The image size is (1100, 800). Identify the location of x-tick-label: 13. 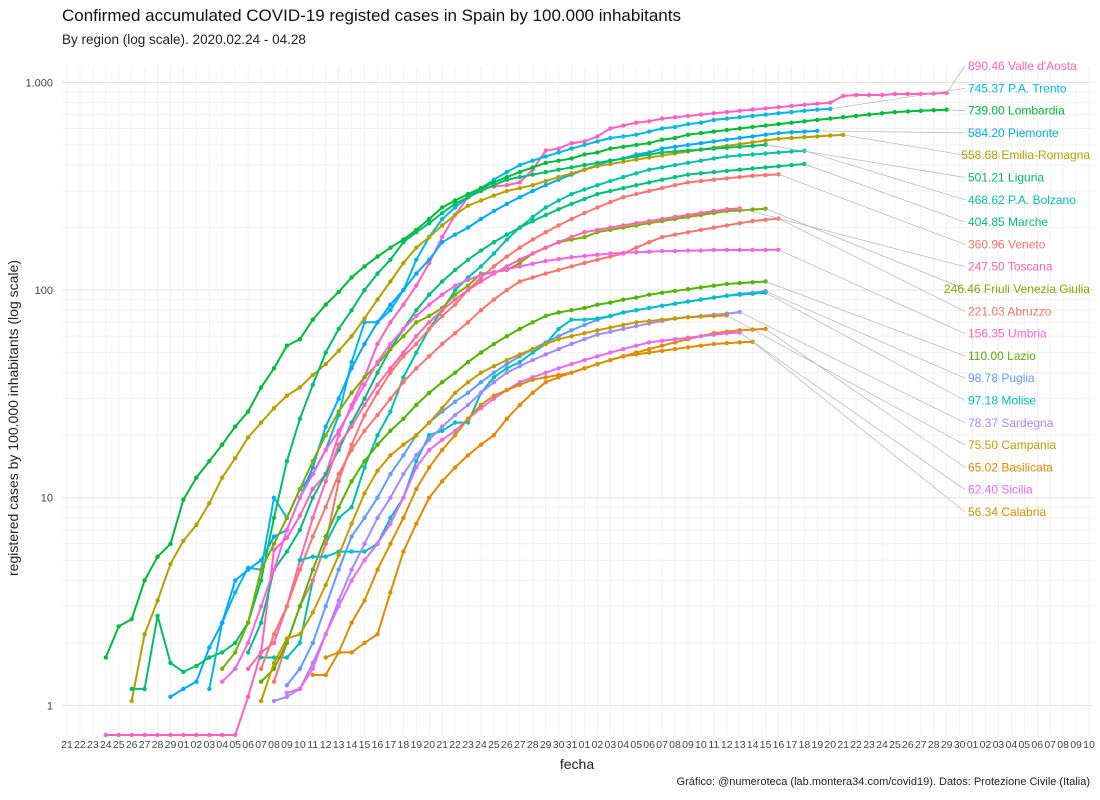
(339, 745).